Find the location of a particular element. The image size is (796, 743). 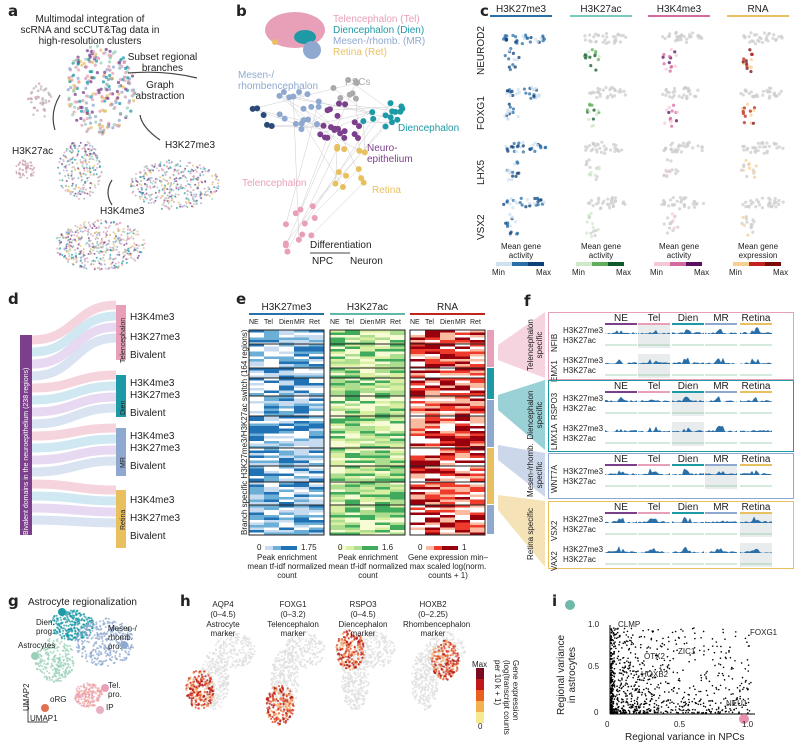

umap-dot is located at coordinates (31, 99).